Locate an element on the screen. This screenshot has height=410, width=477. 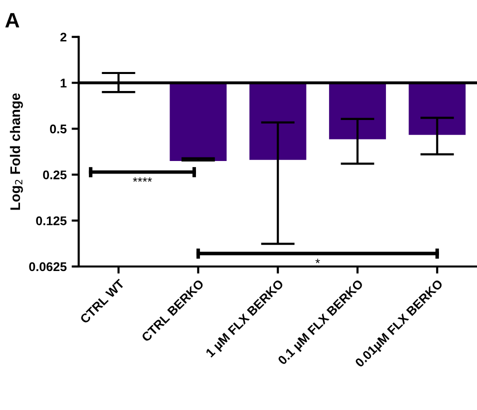
text: A is located at coordinates (12, 20).